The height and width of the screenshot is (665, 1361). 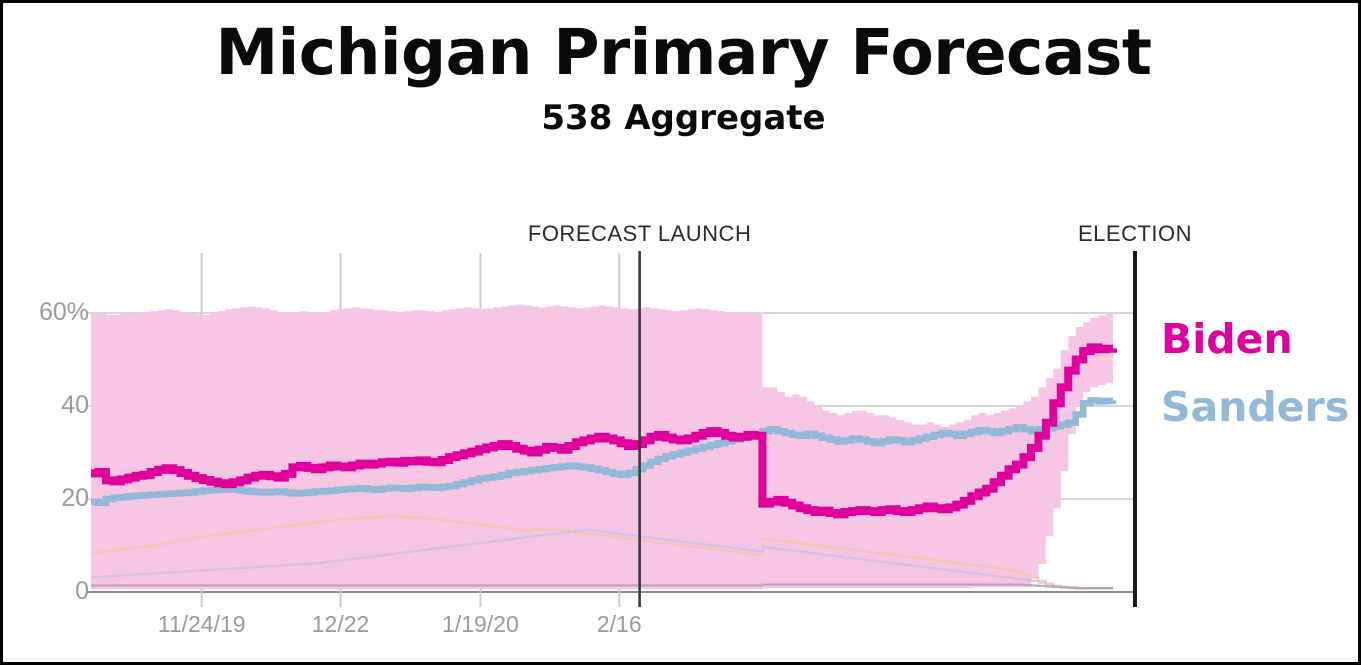 I want to click on minor-candidate-lines, so click(x=602, y=552).